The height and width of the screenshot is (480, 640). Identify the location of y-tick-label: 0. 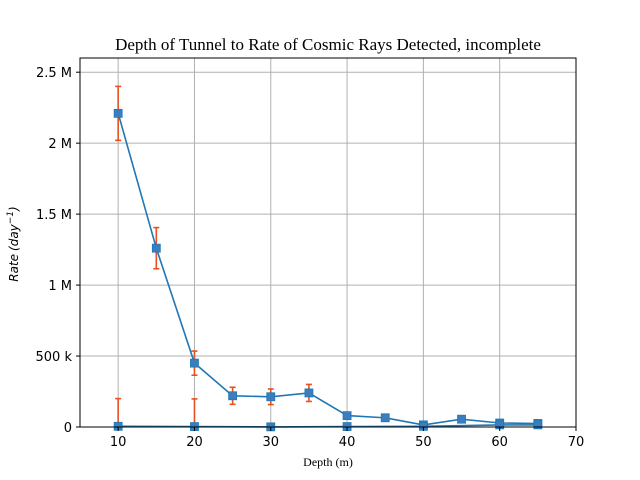
(68, 428).